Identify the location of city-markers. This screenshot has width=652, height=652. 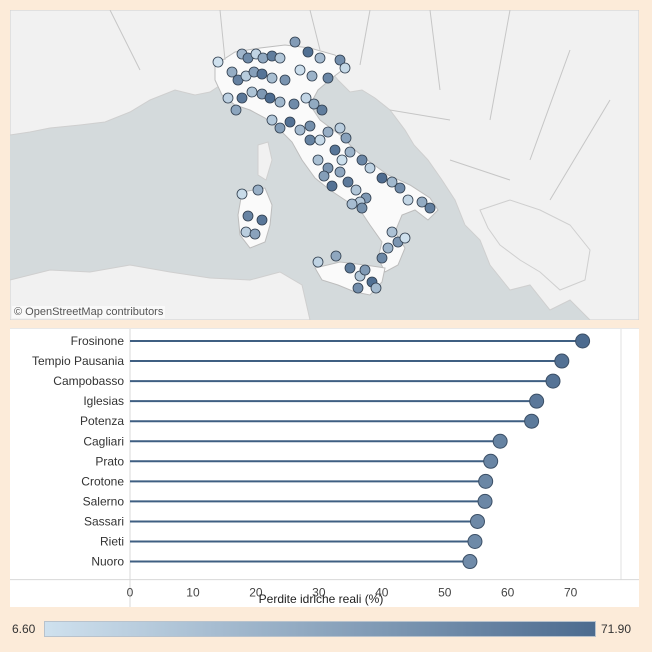
(324, 165).